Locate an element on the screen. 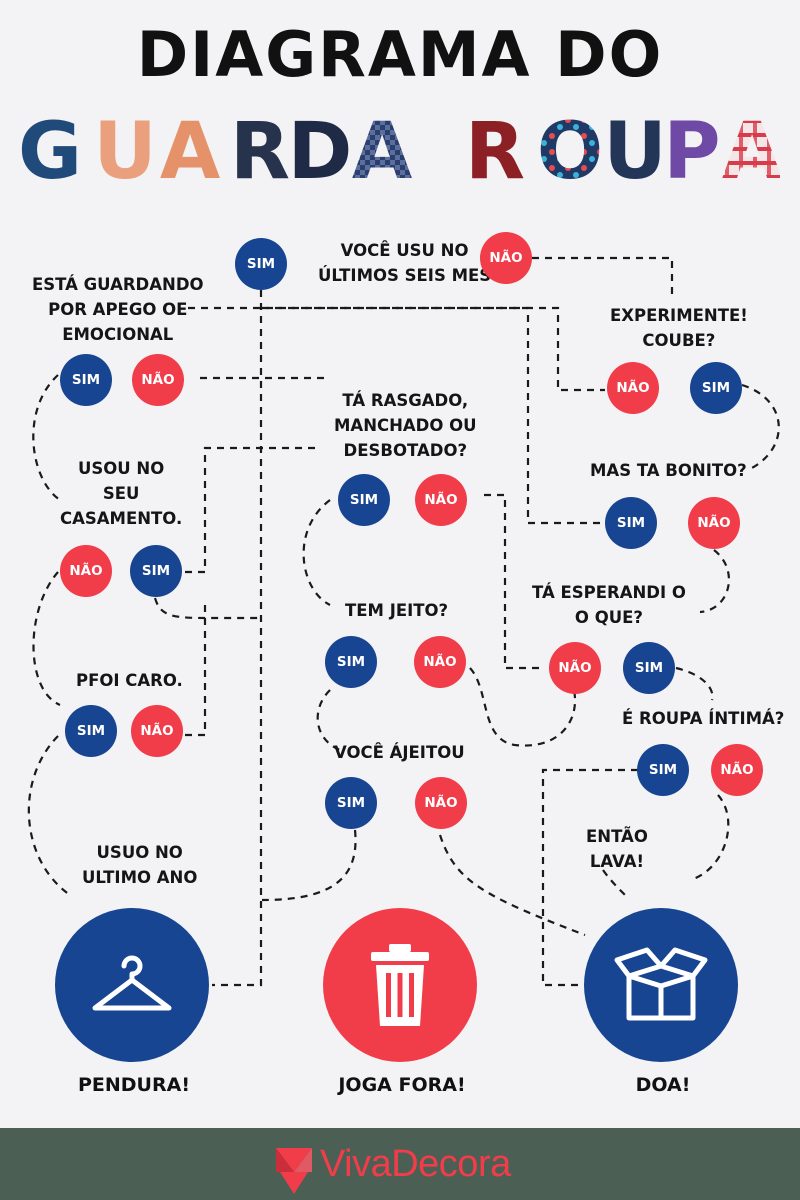  nao-button-esperando: NÃO is located at coordinates (575, 668).